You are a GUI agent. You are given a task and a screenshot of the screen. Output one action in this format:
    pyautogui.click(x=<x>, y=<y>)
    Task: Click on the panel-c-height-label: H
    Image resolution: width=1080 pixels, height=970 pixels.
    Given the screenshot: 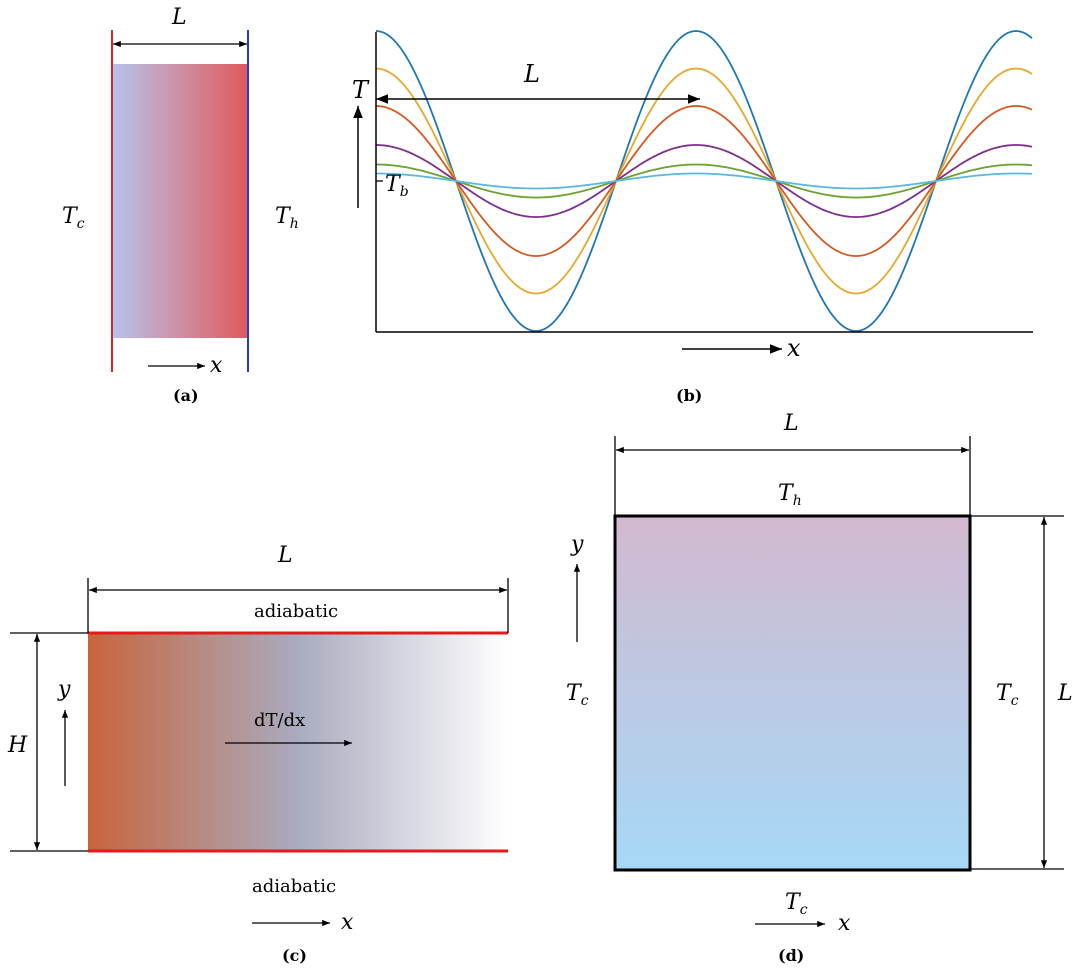 What is the action you would take?
    pyautogui.click(x=17, y=745)
    